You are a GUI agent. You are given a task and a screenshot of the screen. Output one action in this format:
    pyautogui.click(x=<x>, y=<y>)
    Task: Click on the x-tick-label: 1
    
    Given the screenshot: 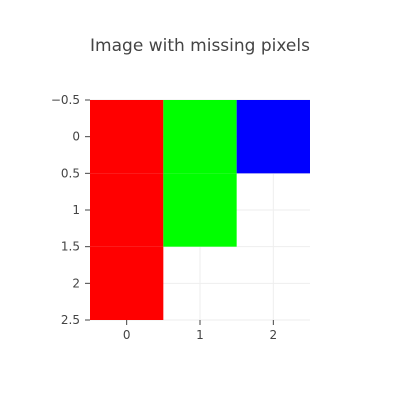 What is the action you would take?
    pyautogui.click(x=200, y=335)
    